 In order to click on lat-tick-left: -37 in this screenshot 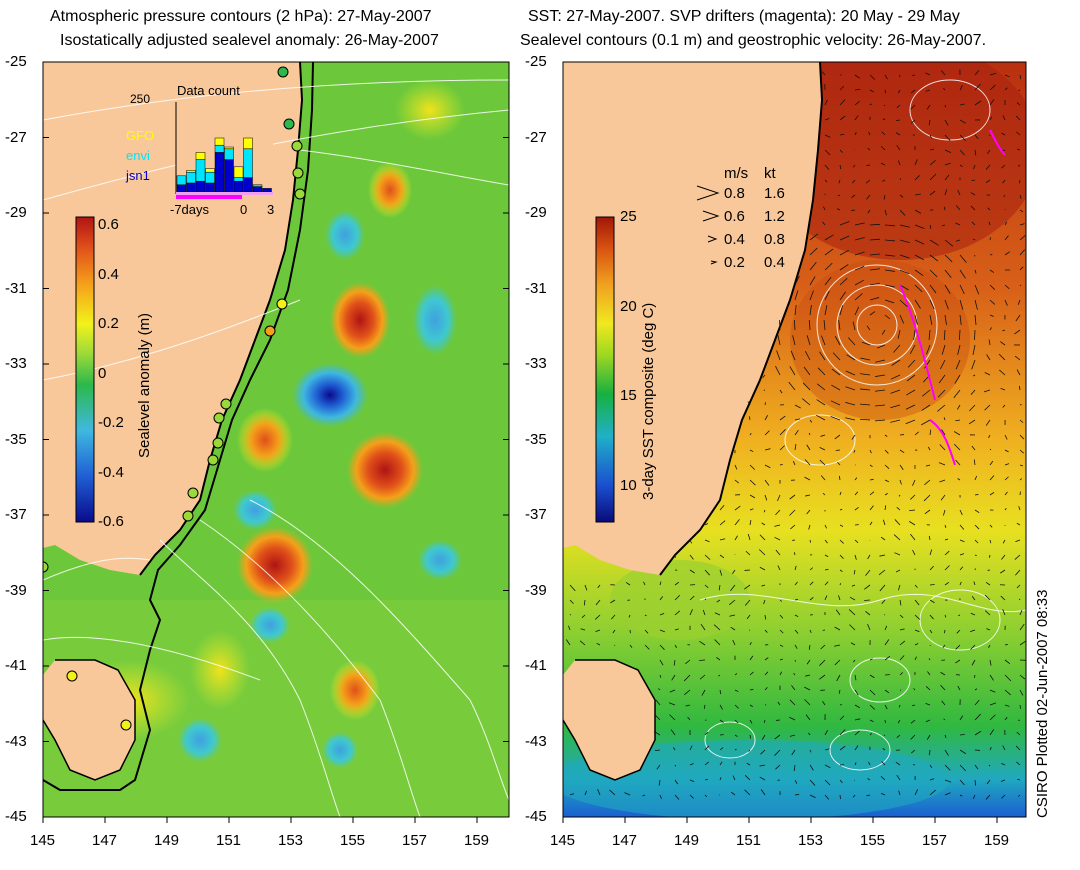, I will do `click(16, 514)`.